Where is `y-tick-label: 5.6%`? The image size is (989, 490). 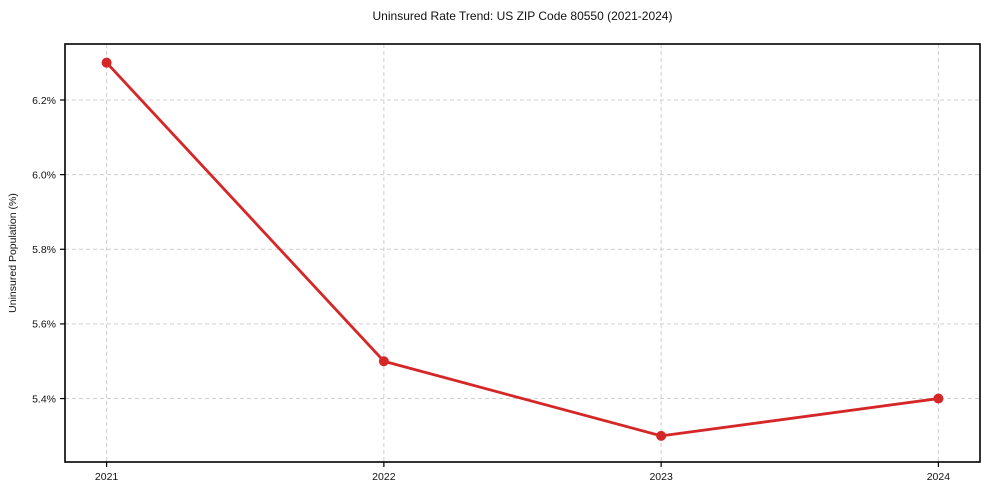
y-tick-label: 5.6% is located at coordinates (44, 325).